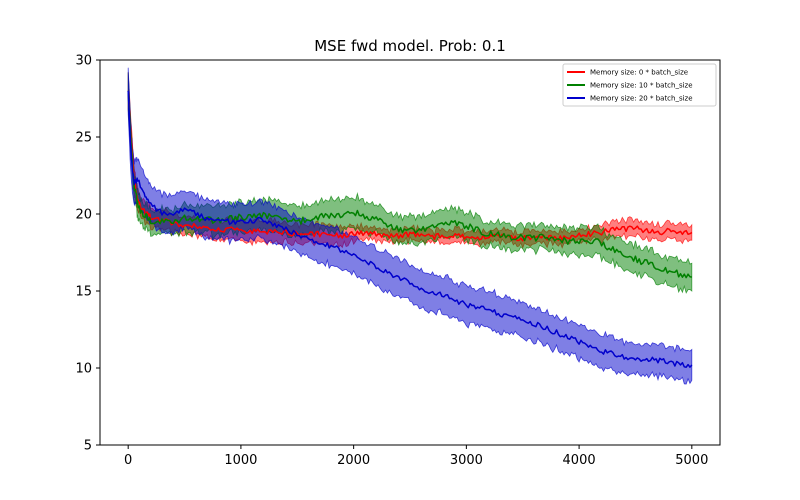  What do you see at coordinates (88, 446) in the screenshot?
I see `y-tick-label: 5` at bounding box center [88, 446].